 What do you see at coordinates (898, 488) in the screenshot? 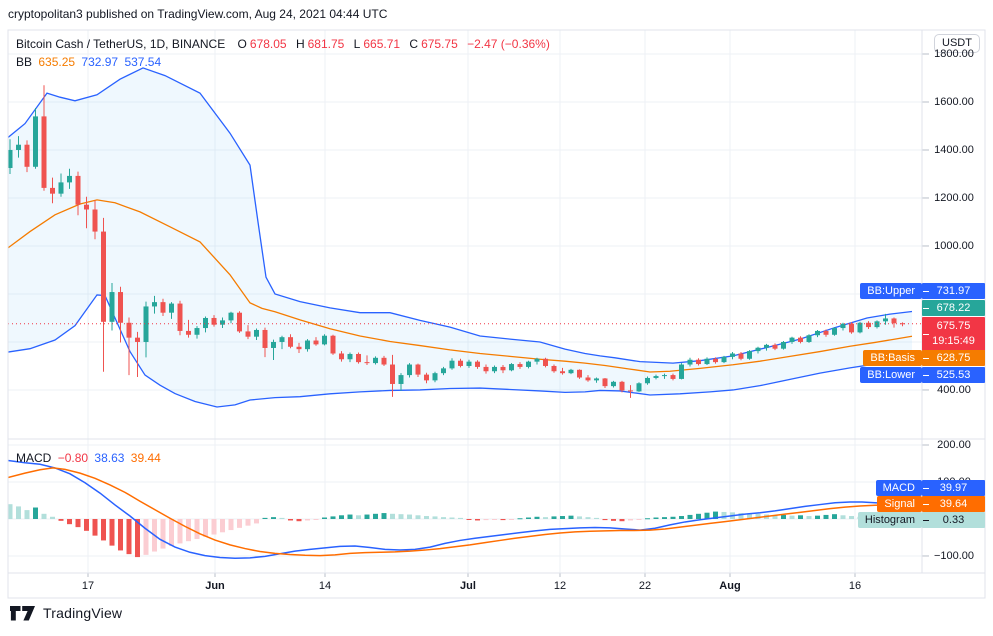
I see `axis-tag-macd: MACD` at bounding box center [898, 488].